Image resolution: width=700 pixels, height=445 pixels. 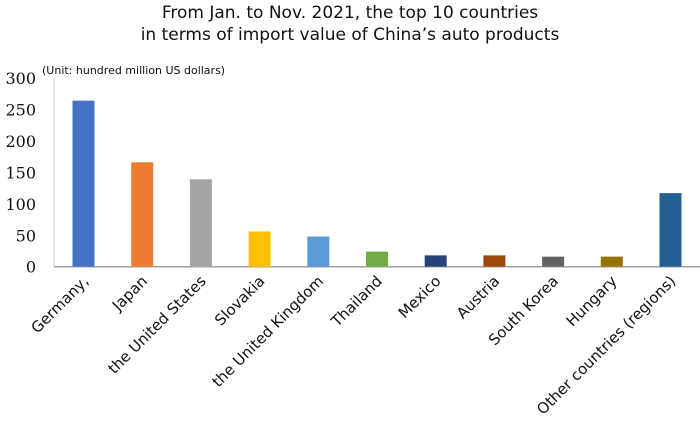 What do you see at coordinates (20, 78) in the screenshot?
I see `y-tick-label: 300` at bounding box center [20, 78].